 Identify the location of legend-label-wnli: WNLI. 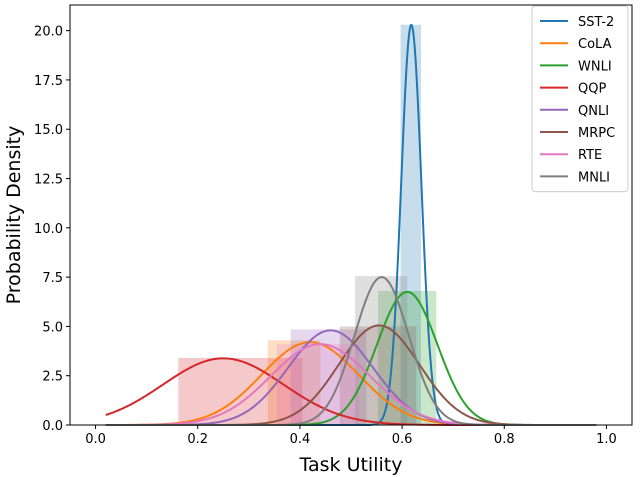
(595, 66).